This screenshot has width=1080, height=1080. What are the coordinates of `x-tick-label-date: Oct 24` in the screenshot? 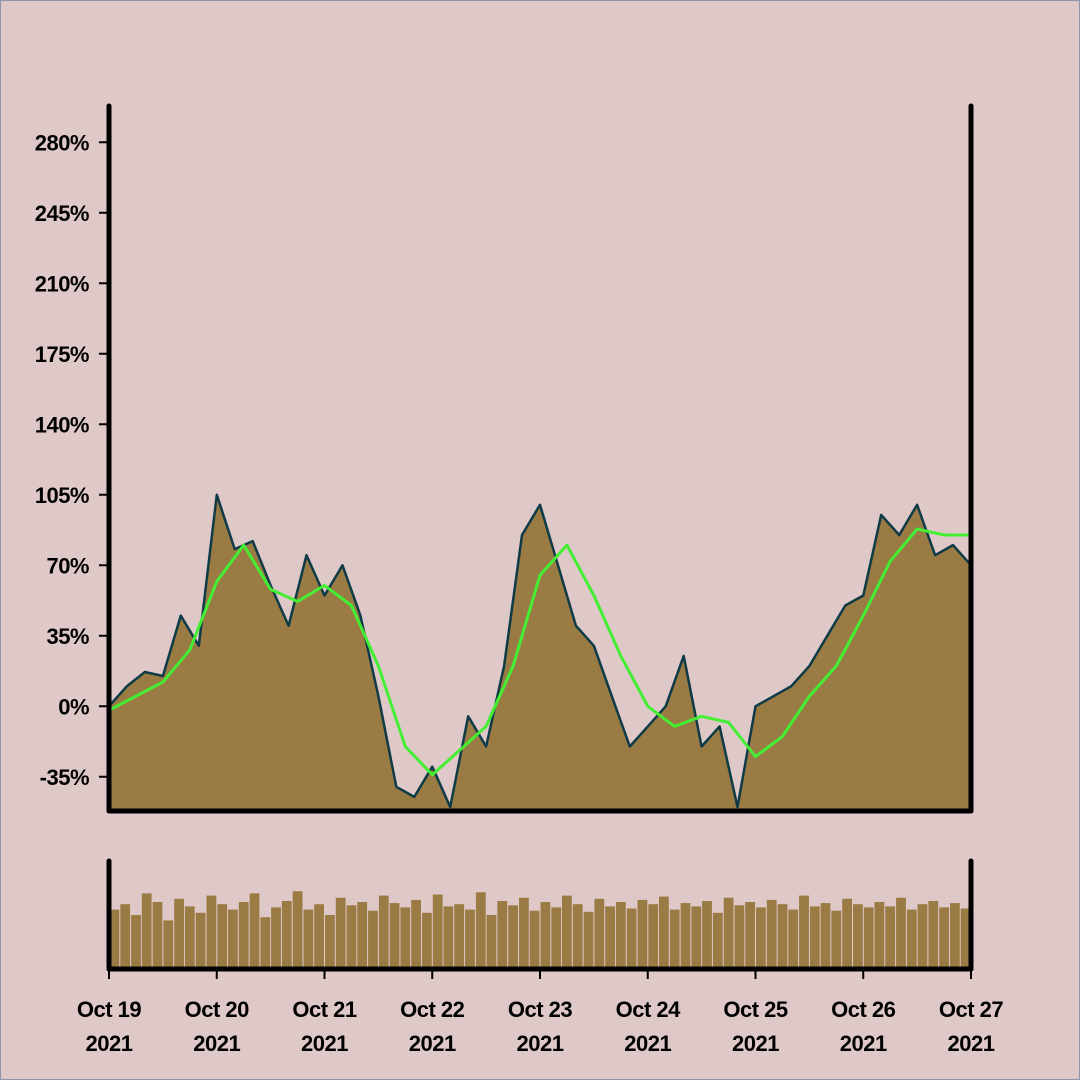 It's located at (649, 1009).